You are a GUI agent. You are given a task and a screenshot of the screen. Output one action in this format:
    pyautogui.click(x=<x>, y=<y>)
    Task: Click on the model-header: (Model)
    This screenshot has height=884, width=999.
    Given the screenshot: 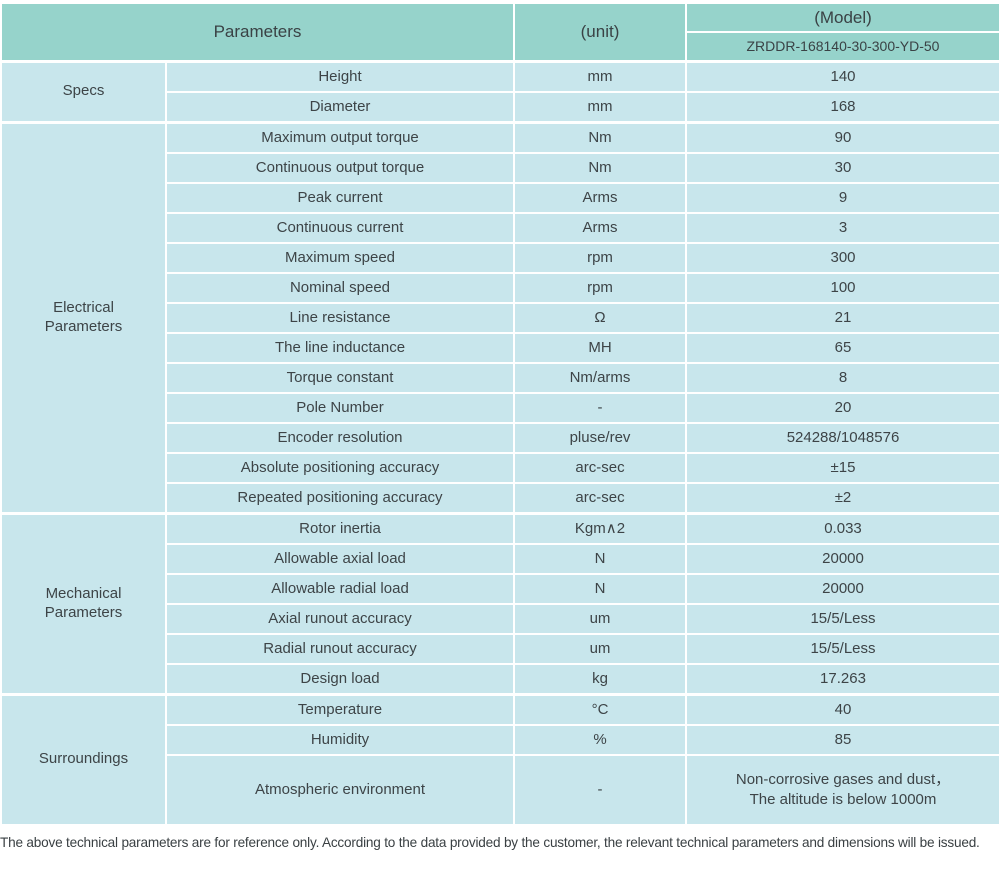 What is the action you would take?
    pyautogui.click(x=842, y=17)
    